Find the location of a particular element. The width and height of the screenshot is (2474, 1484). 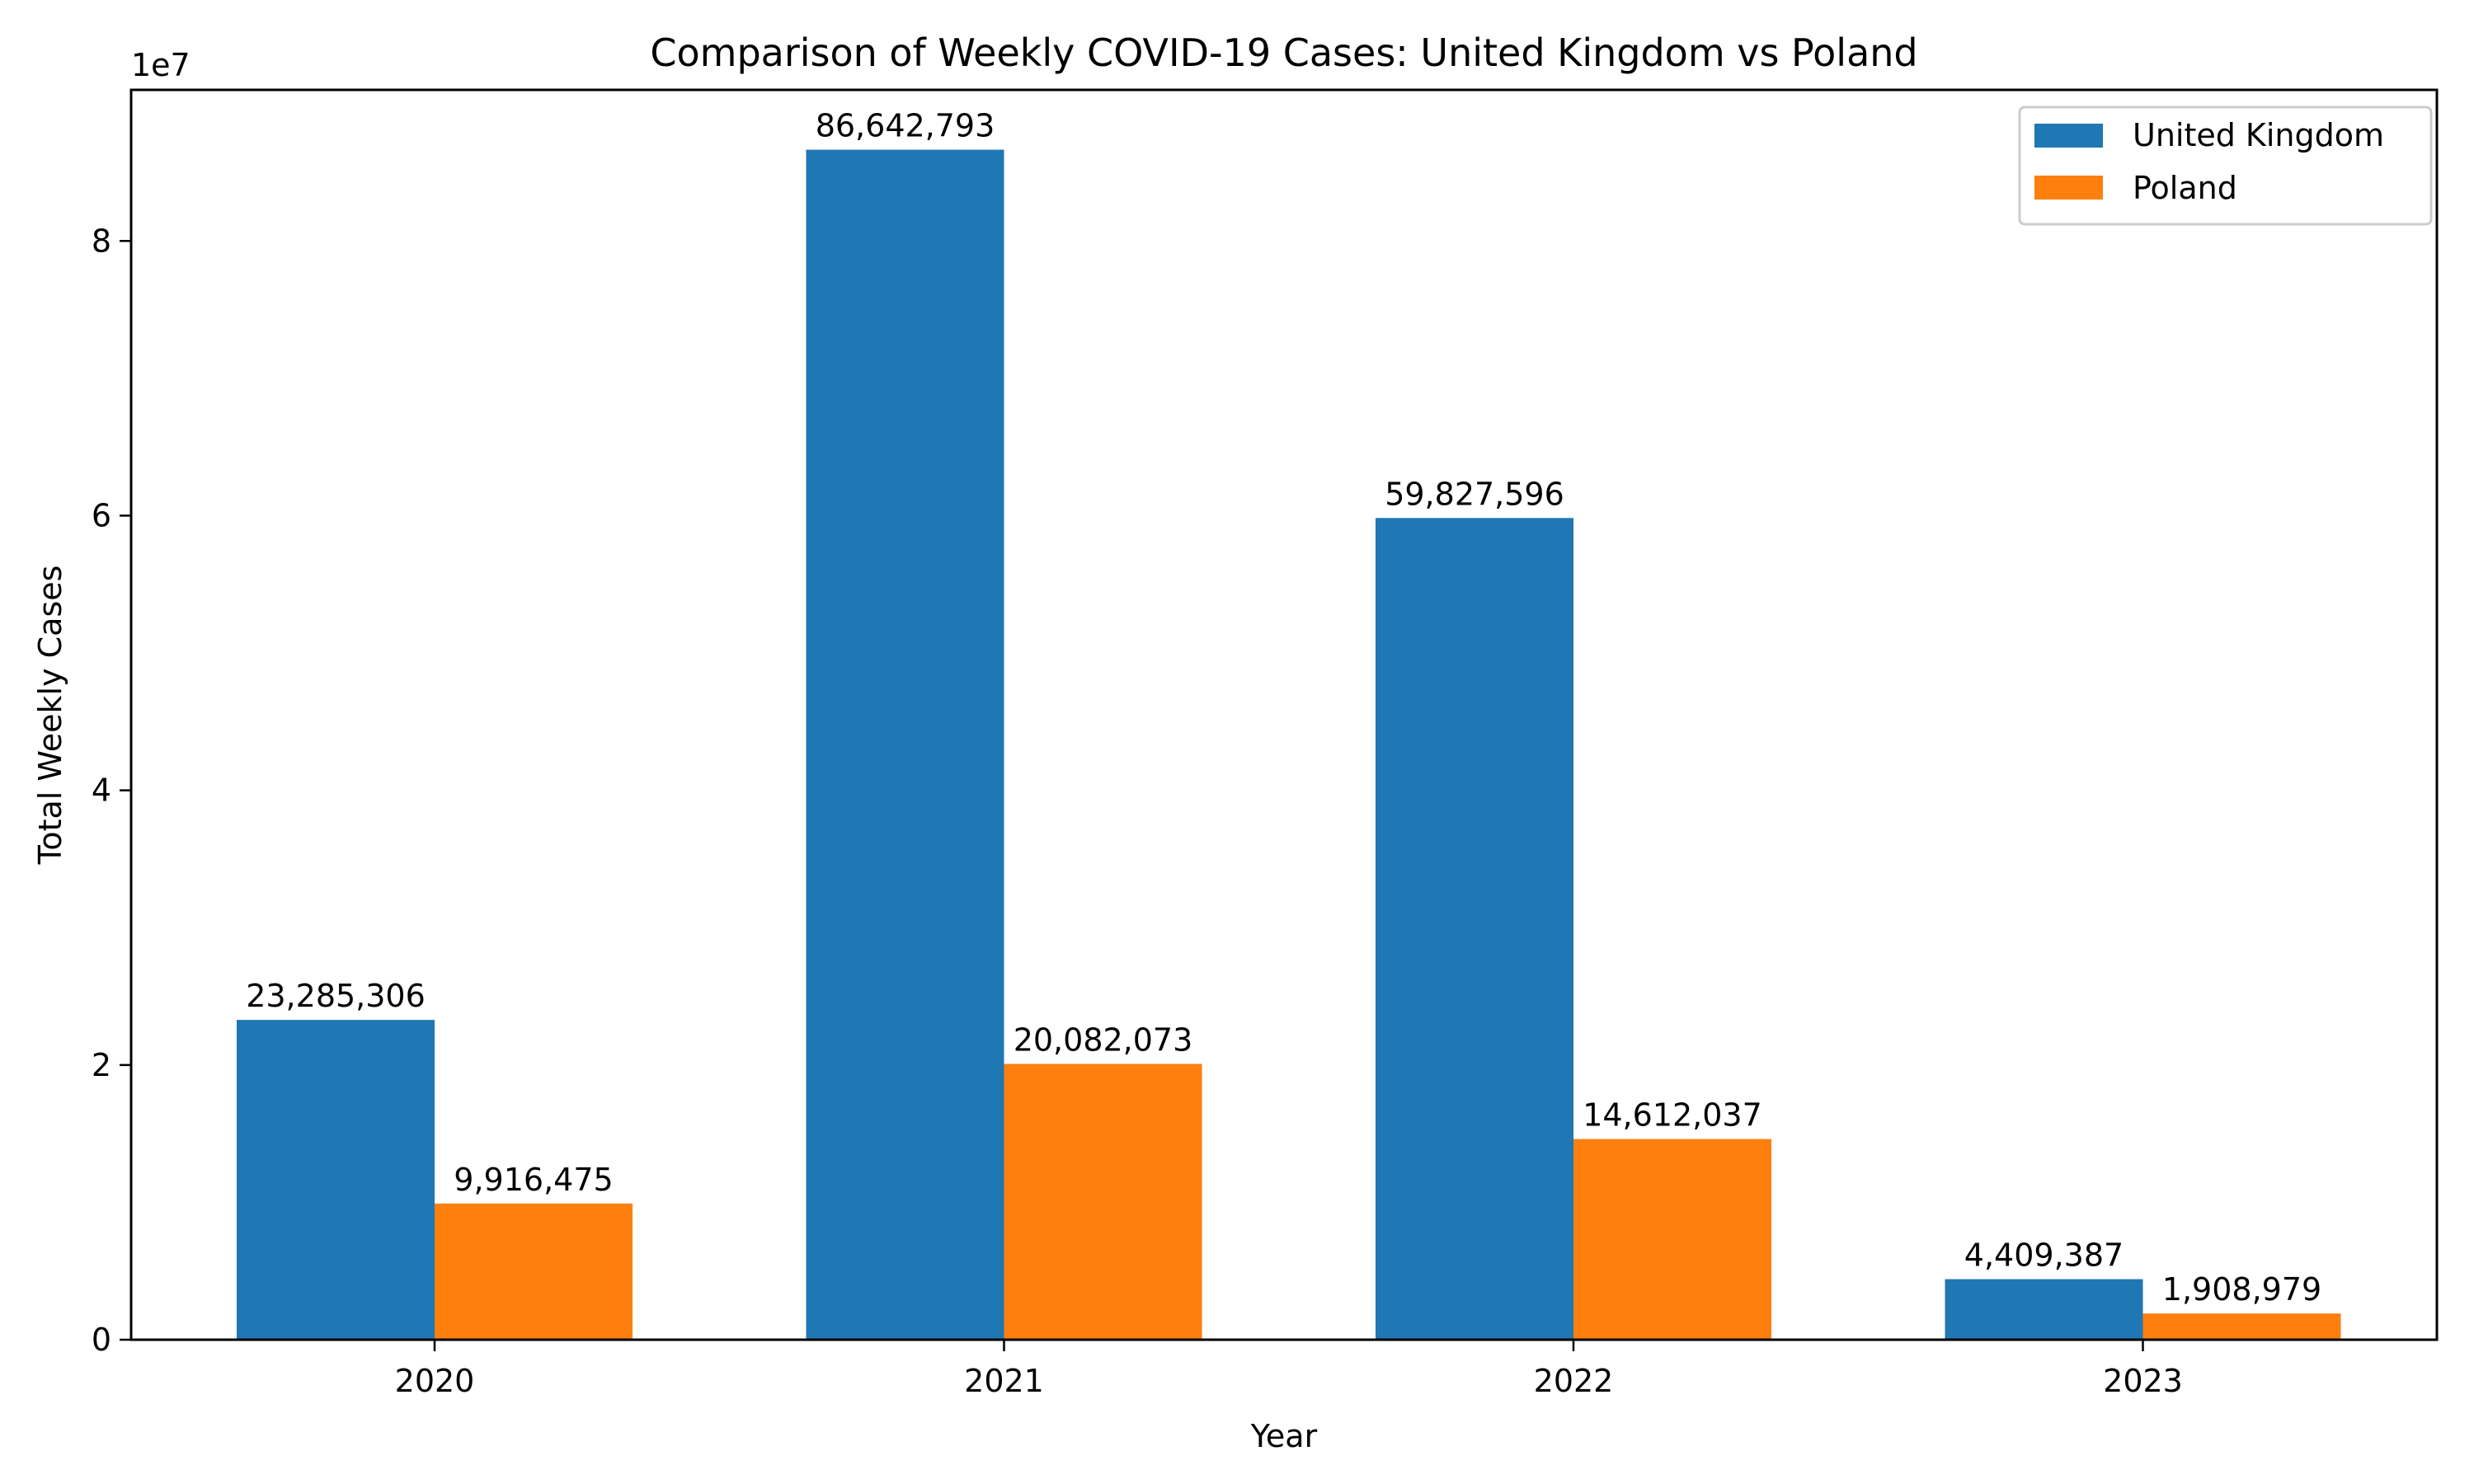

data-label-united-kingdom-2022: 59,827,596 is located at coordinates (1474, 494).